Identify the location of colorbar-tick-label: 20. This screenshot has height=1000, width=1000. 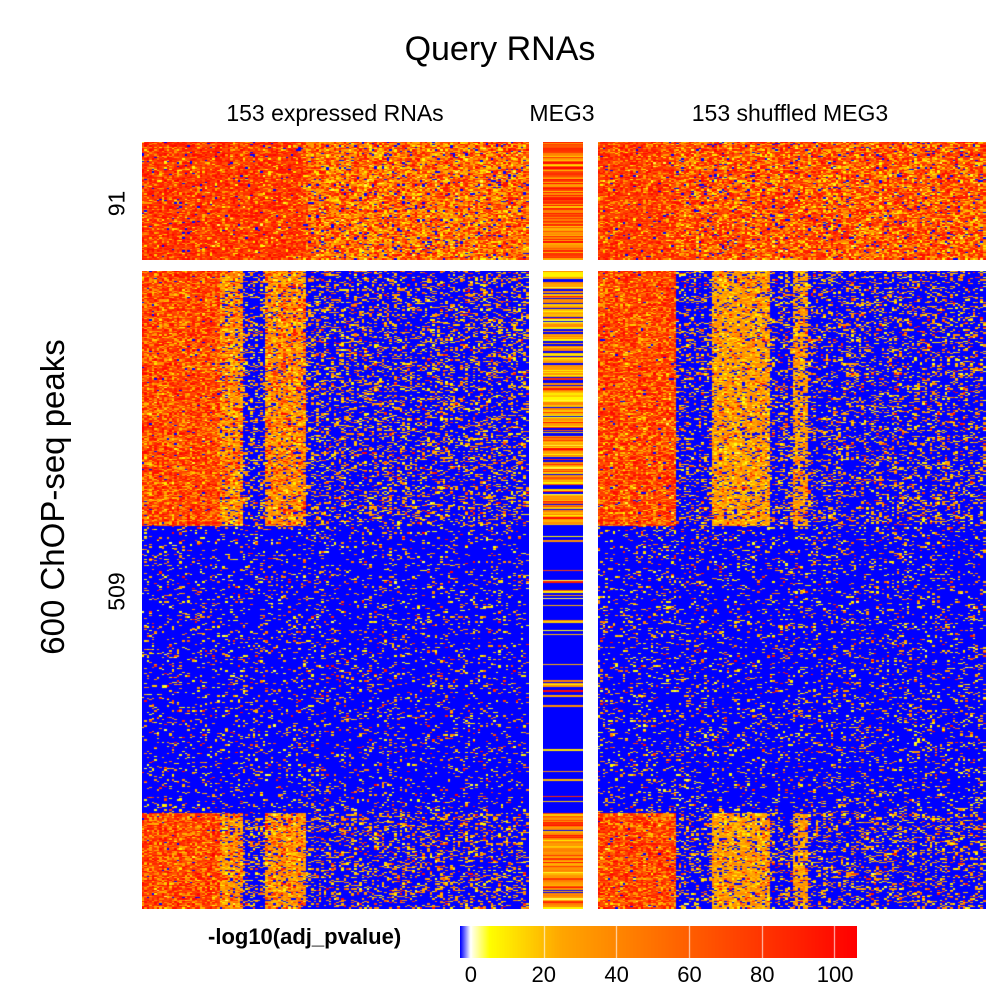
(544, 974).